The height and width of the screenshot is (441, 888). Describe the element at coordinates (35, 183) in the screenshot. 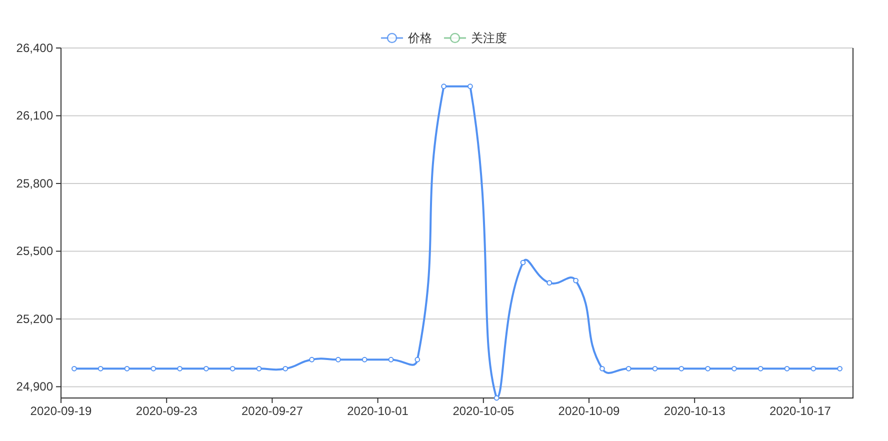

I see `y-tick-label: 25,800` at that location.